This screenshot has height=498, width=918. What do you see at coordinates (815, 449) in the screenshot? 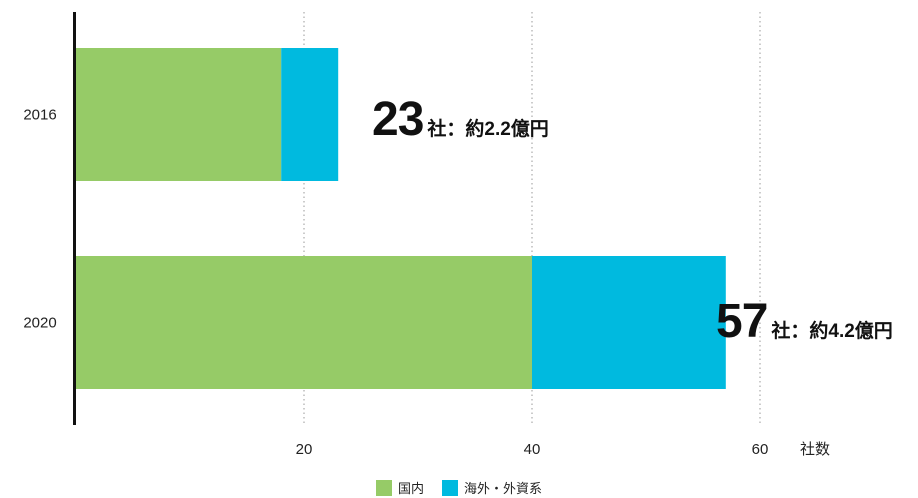
I see `x-axis-label: 社数` at bounding box center [815, 449].